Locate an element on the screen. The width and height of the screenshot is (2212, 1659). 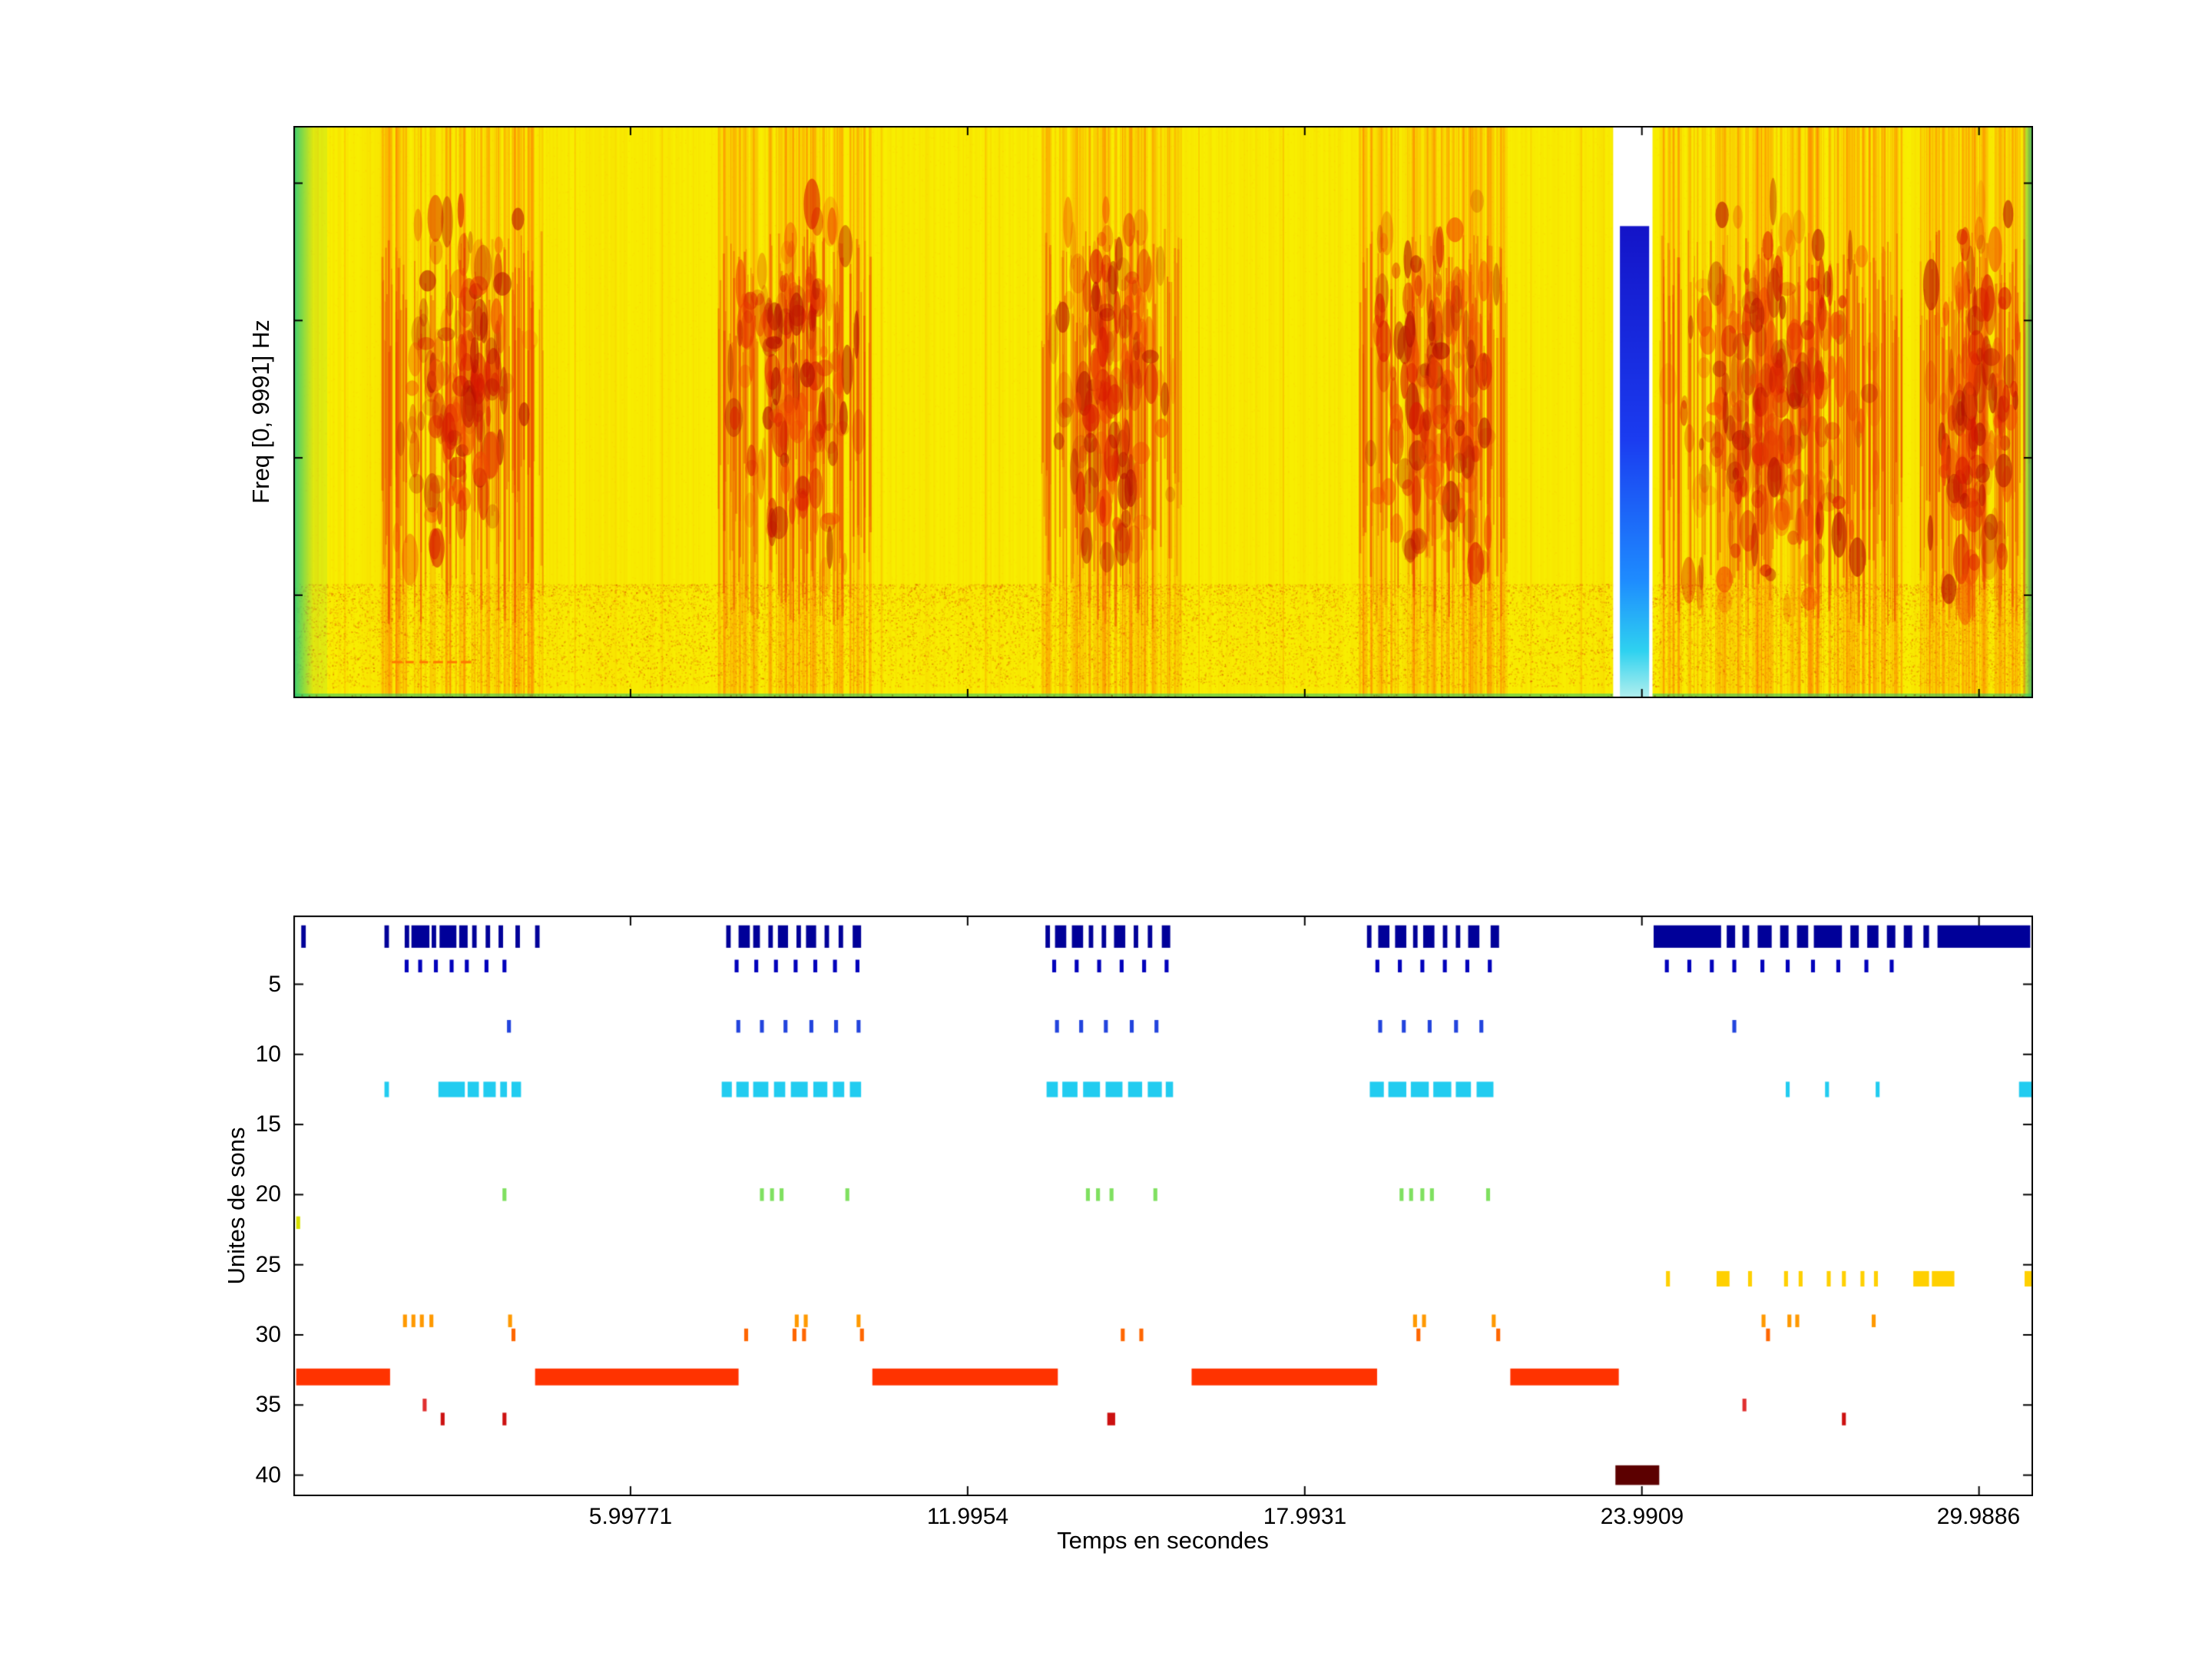
y-tick-label: 20 is located at coordinates (268, 1194).